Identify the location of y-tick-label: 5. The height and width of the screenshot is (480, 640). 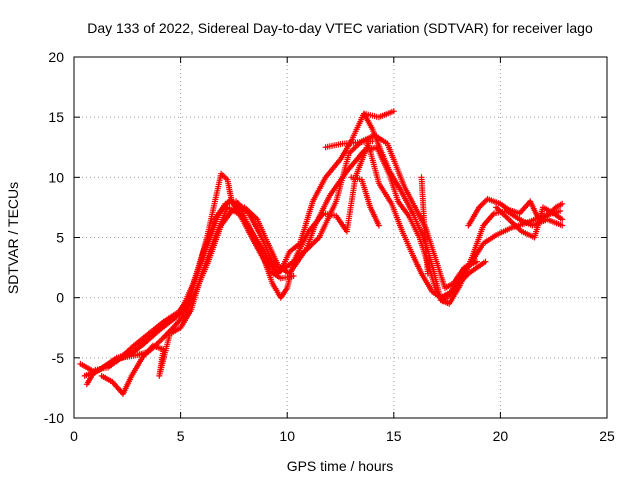
(60, 238).